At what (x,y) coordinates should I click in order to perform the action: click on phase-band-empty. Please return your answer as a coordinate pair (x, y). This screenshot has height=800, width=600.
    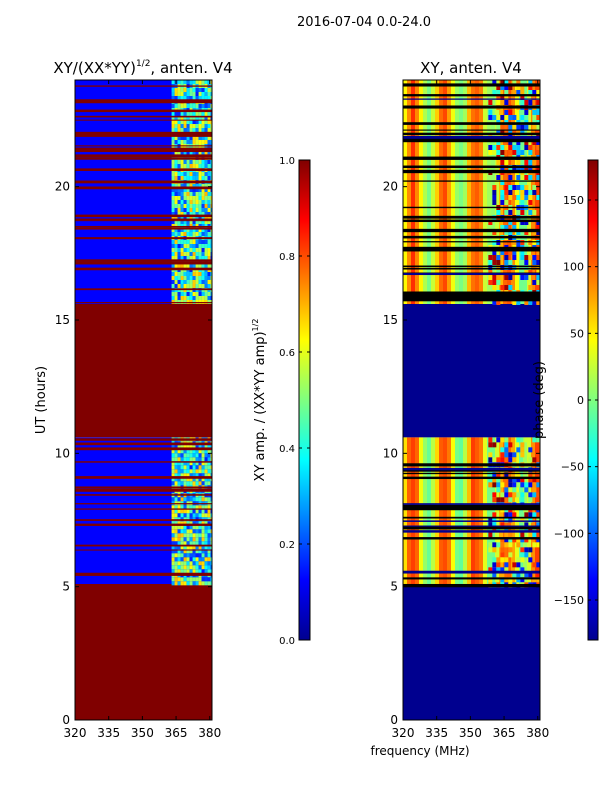
    Looking at the image, I should click on (471, 652).